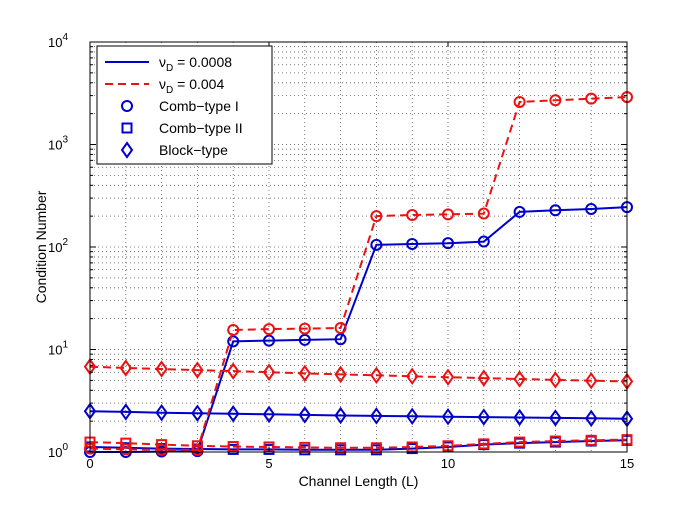 The image size is (685, 509). What do you see at coordinates (41, 246) in the screenshot?
I see `y-axis-label: Condition Number` at bounding box center [41, 246].